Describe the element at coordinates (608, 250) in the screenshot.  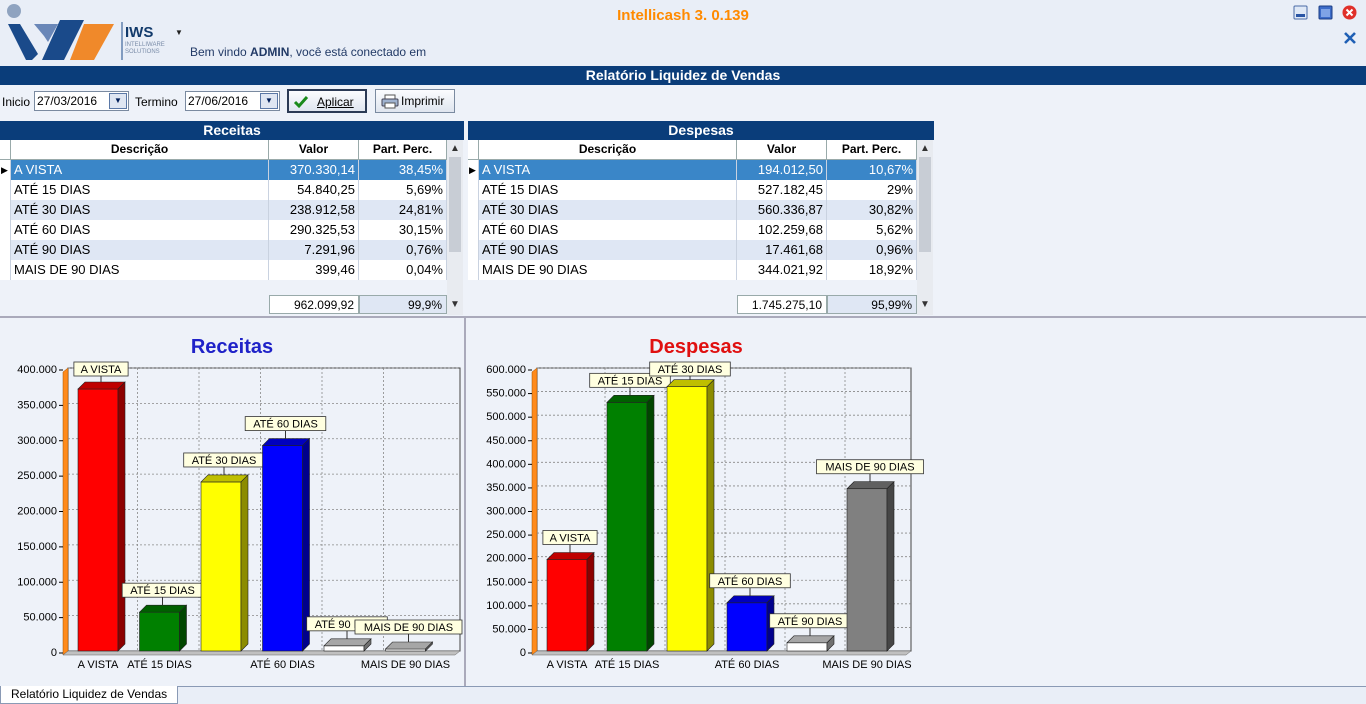
I see `cell-descricao: ATÉ 90 DIAS` at that location.